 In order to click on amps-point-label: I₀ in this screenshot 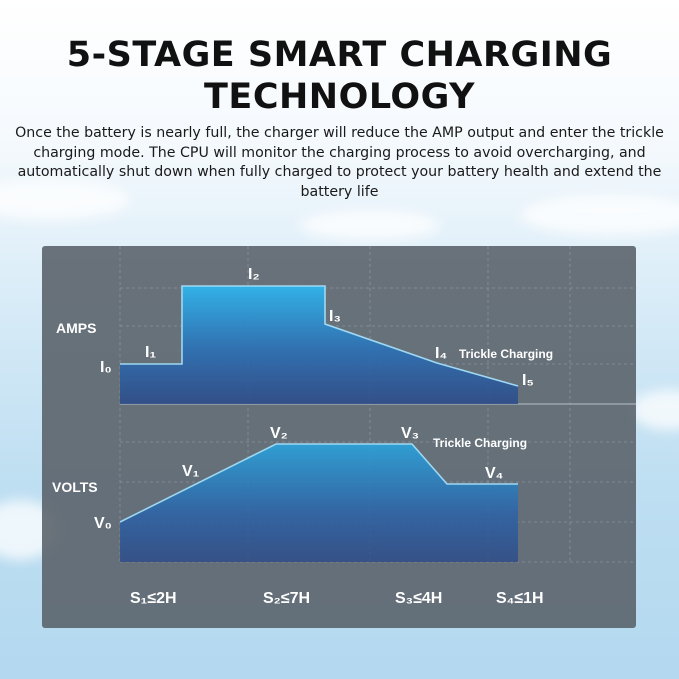, I will do `click(106, 367)`.